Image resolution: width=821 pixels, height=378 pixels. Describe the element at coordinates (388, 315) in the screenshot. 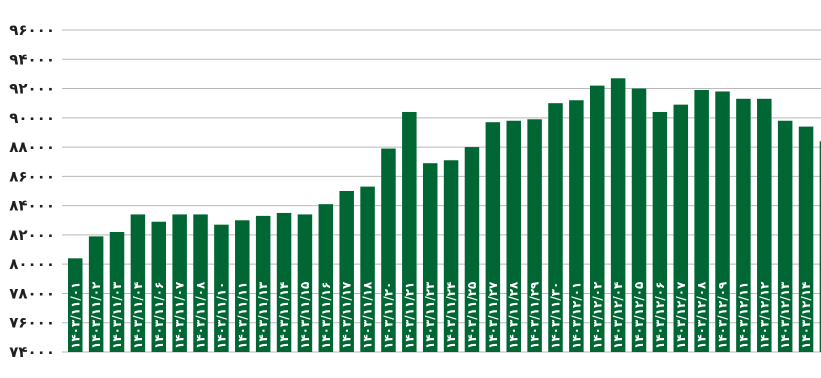

I see `x-tick-label: ۱۴۰۳/۱۱/۲۰` at that location.